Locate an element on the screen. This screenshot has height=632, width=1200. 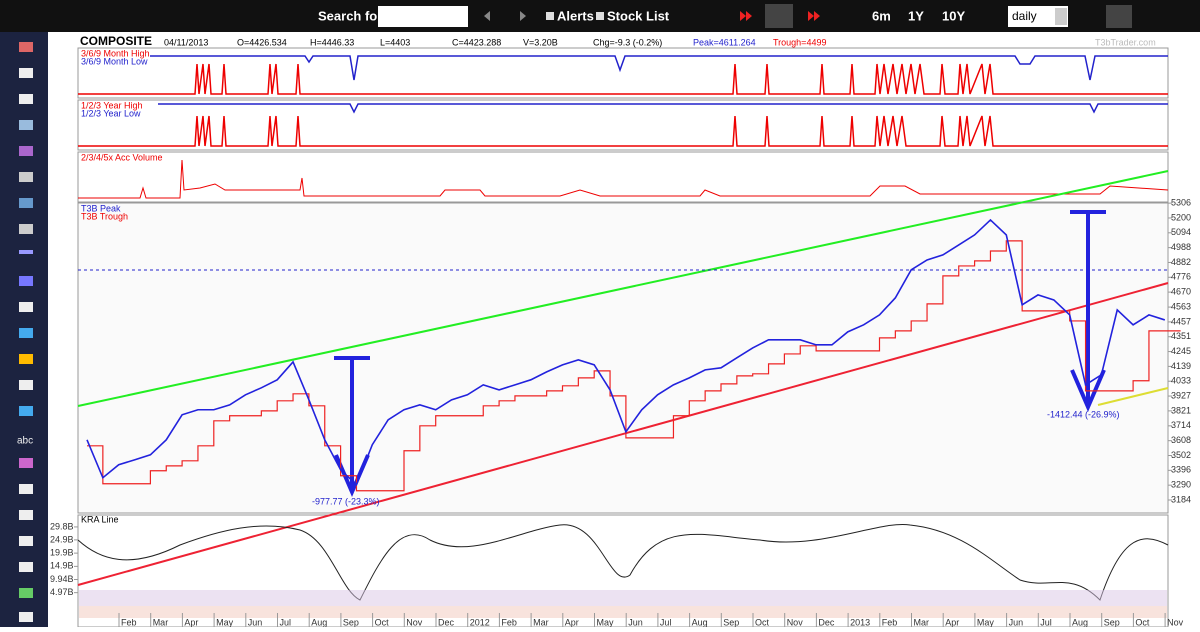
select-arrow is located at coordinates (1061, 16).